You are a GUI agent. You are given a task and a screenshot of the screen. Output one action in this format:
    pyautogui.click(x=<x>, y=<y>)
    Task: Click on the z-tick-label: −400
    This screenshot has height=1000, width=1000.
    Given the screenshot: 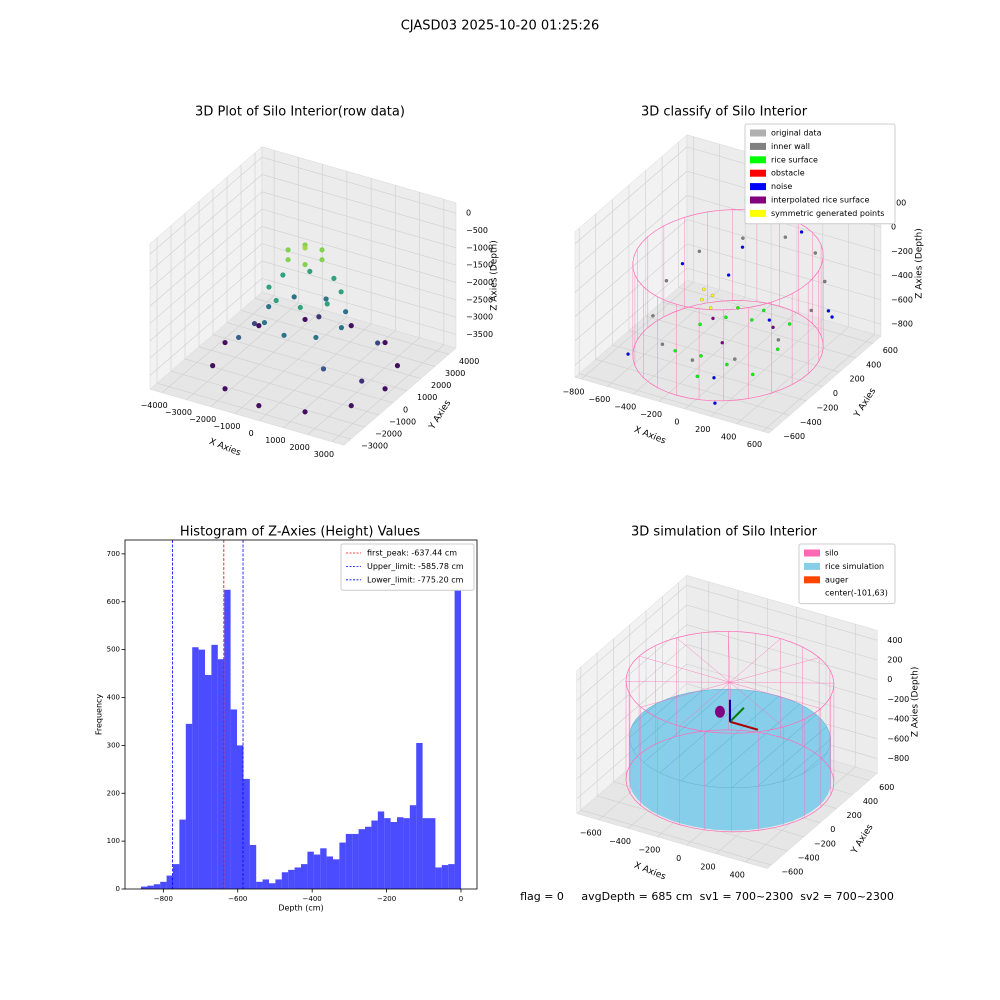 What is the action you would take?
    pyautogui.click(x=902, y=275)
    